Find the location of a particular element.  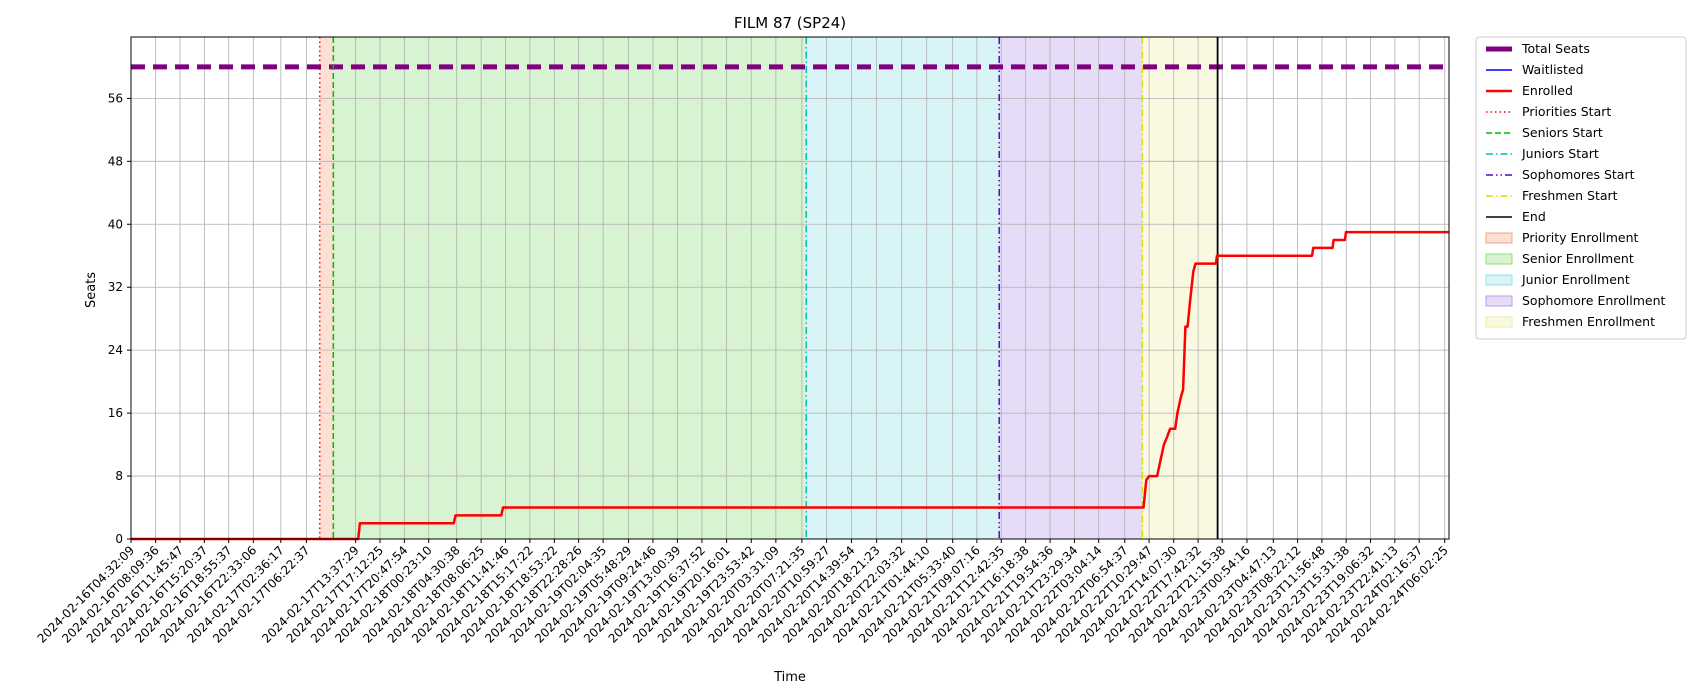

y-tick-label: 24 is located at coordinates (115, 350).